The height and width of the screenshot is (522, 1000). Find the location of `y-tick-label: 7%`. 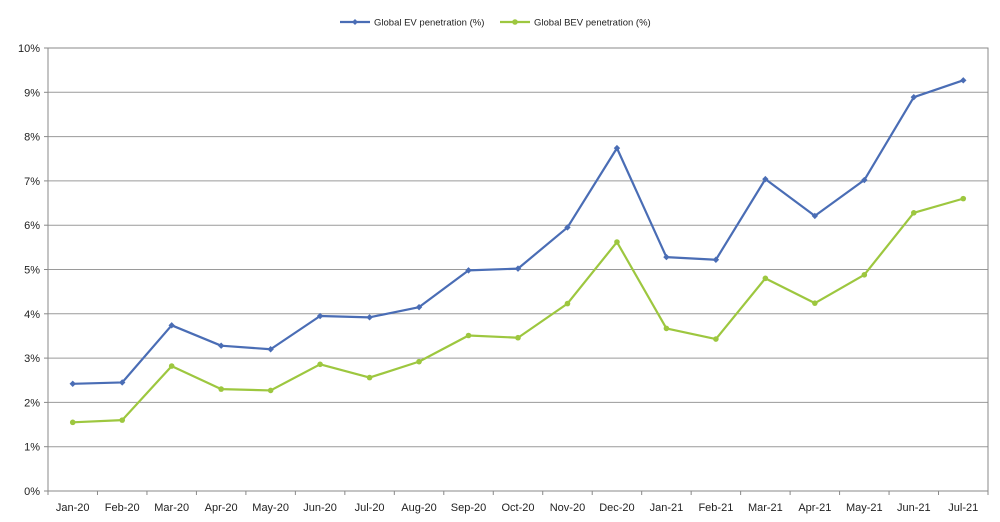

y-tick-label: 7% is located at coordinates (32, 182).